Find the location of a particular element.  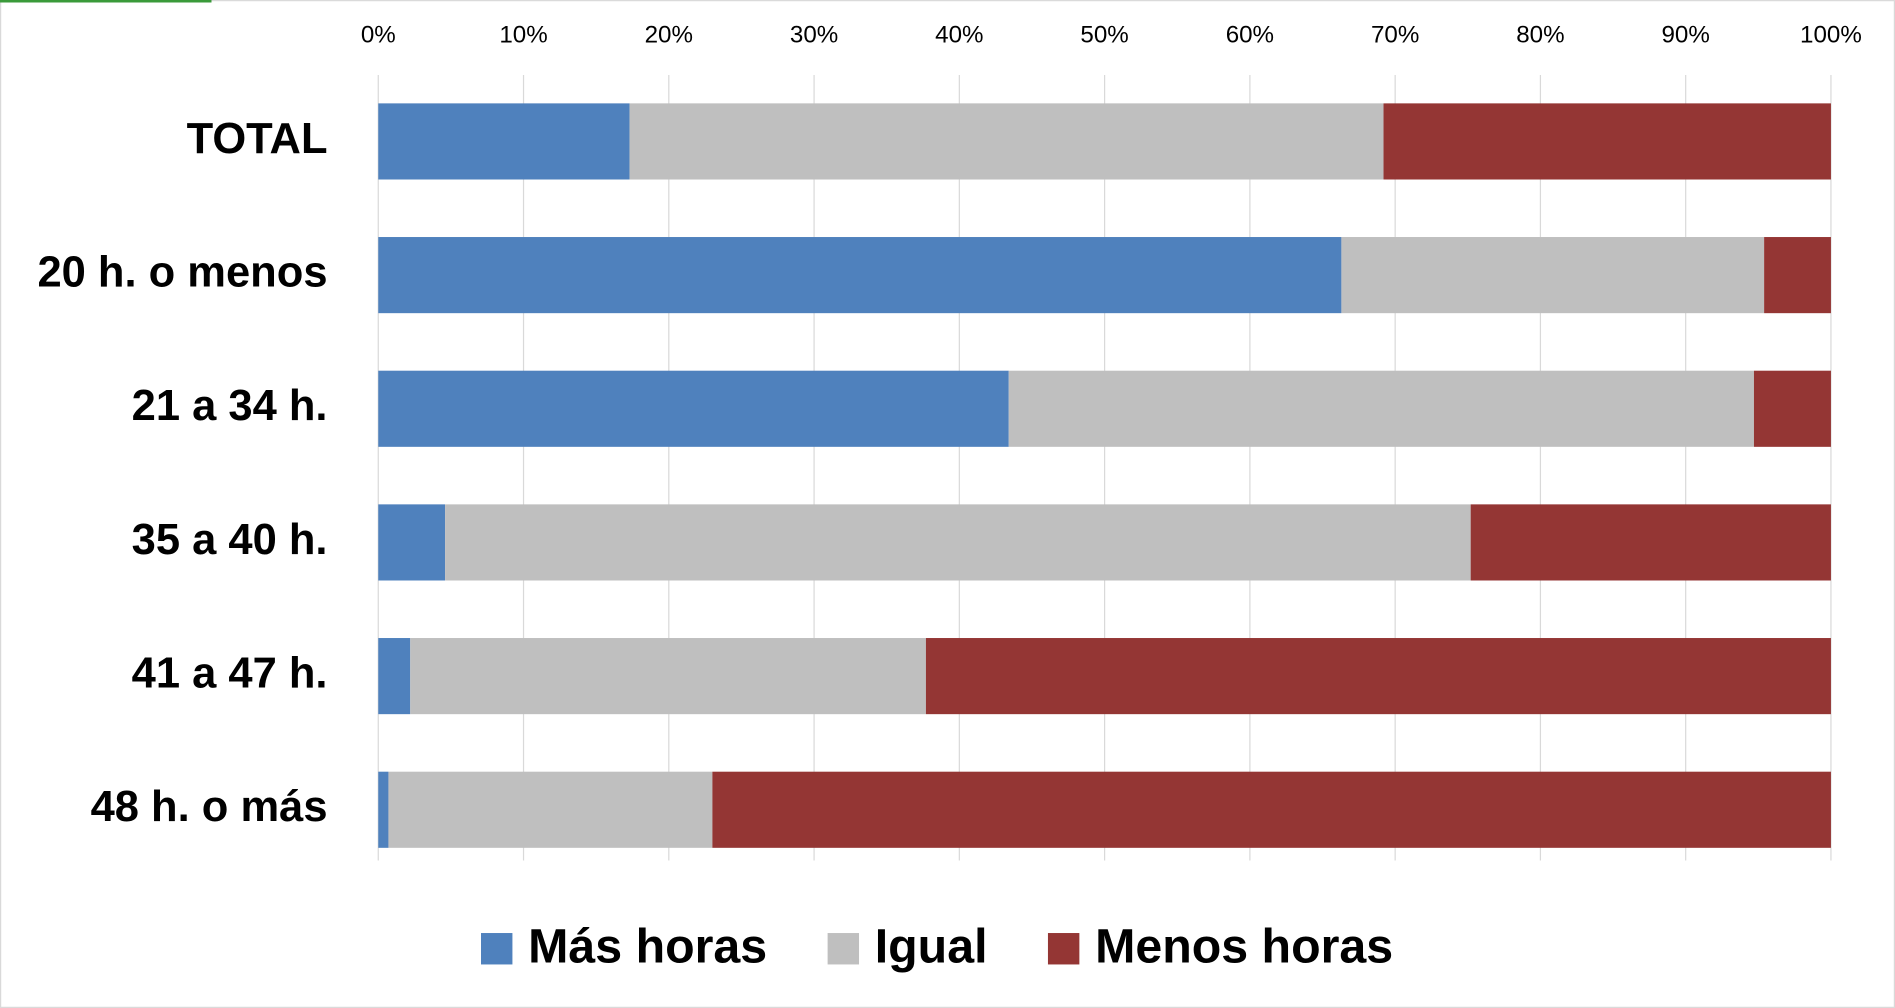

x-tick-label: 30% is located at coordinates (814, 35).